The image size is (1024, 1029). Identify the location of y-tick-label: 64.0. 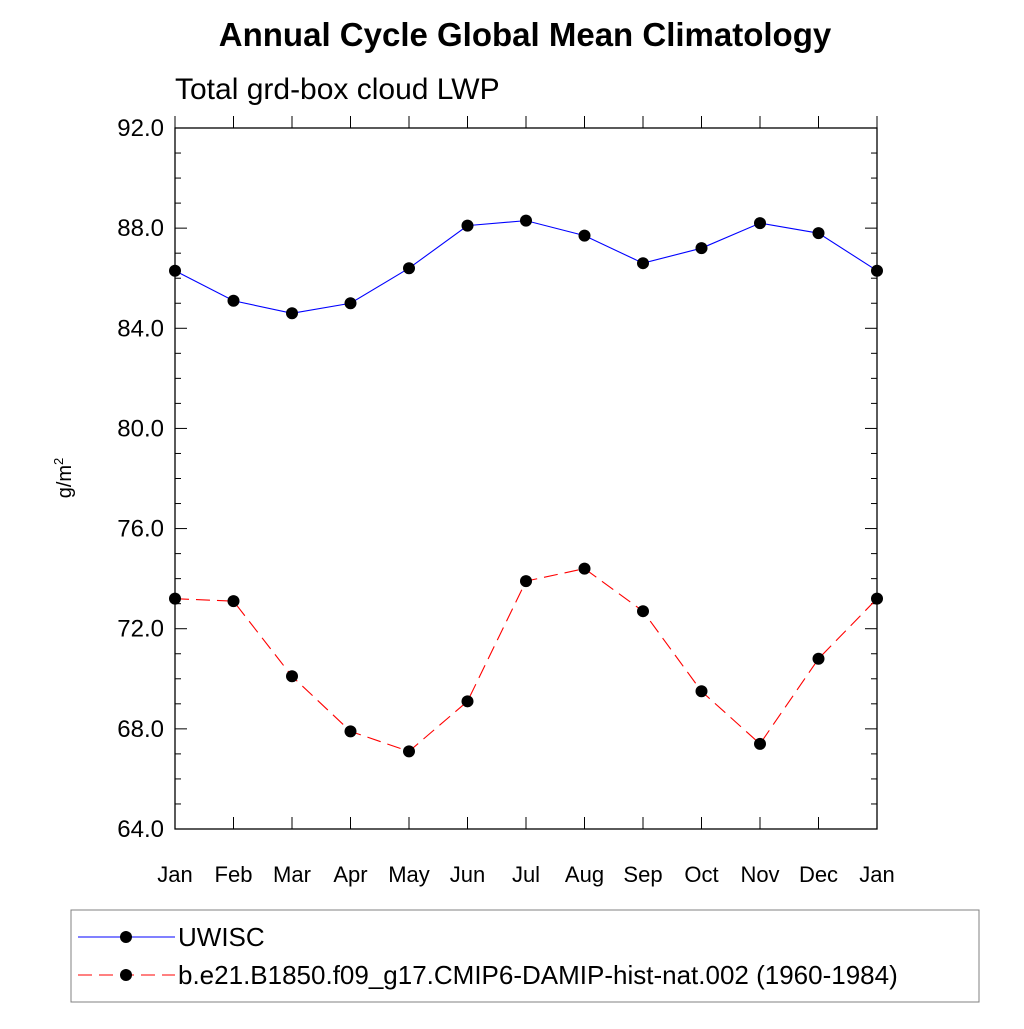
(140, 829).